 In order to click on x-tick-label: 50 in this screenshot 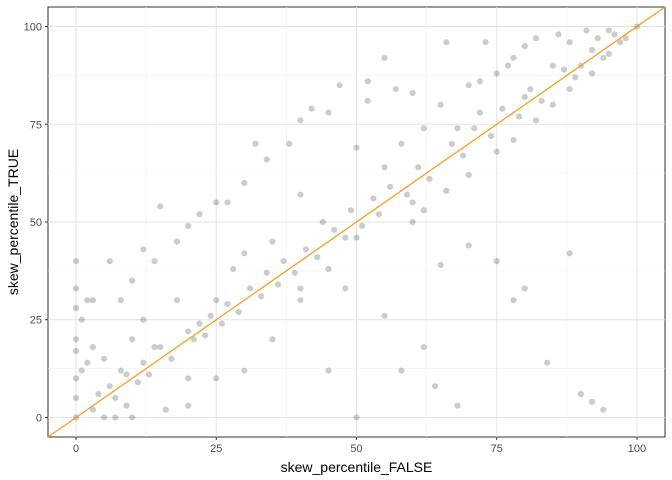, I will do `click(356, 449)`.